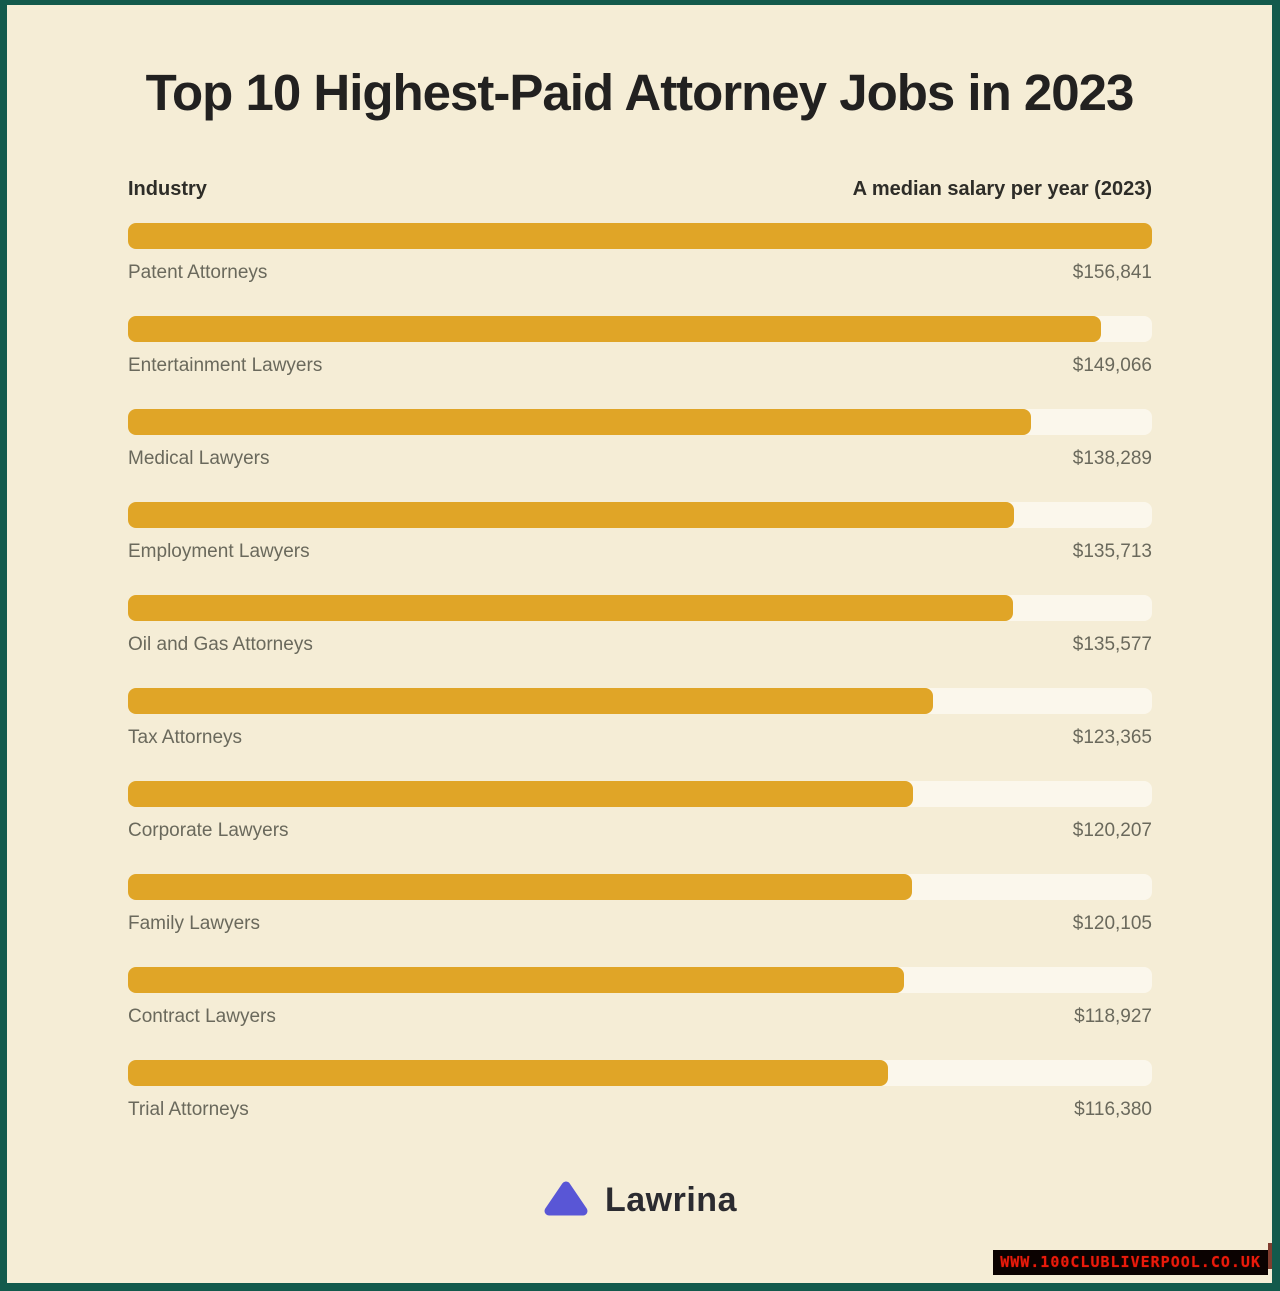  I want to click on category-label: Medical Lawyers, so click(199, 458).